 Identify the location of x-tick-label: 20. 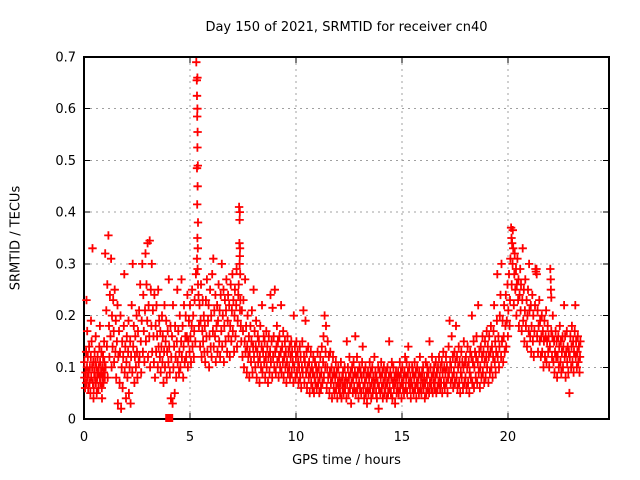
(508, 437).